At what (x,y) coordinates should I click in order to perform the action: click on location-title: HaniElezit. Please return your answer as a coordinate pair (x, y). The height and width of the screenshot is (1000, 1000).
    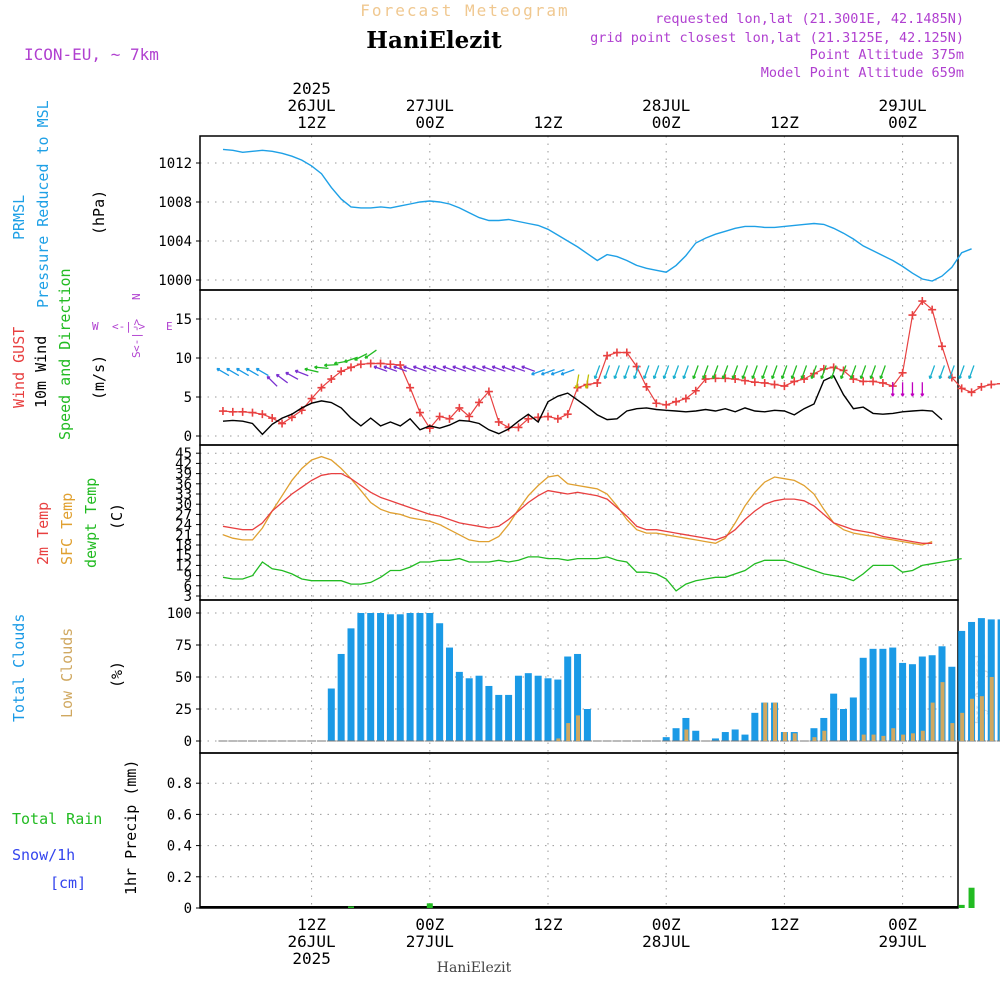
    Looking at the image, I should click on (434, 40).